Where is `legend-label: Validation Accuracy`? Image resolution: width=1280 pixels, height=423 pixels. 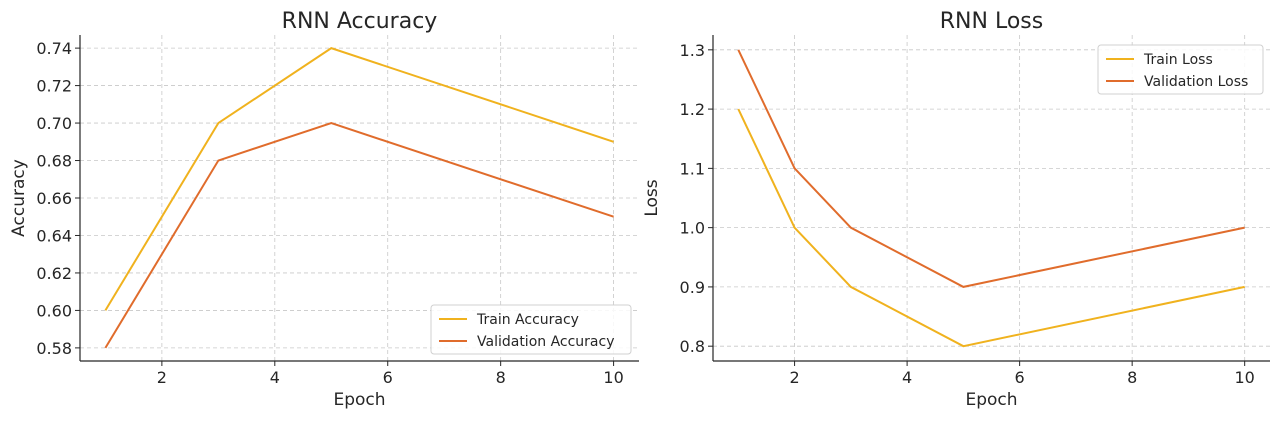
legend-label: Validation Accuracy is located at coordinates (546, 342).